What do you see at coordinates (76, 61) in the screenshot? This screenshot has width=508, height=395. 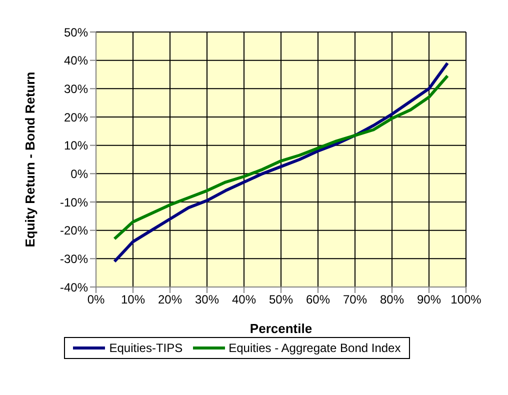 I see `y-tick-label: 40%` at bounding box center [76, 61].